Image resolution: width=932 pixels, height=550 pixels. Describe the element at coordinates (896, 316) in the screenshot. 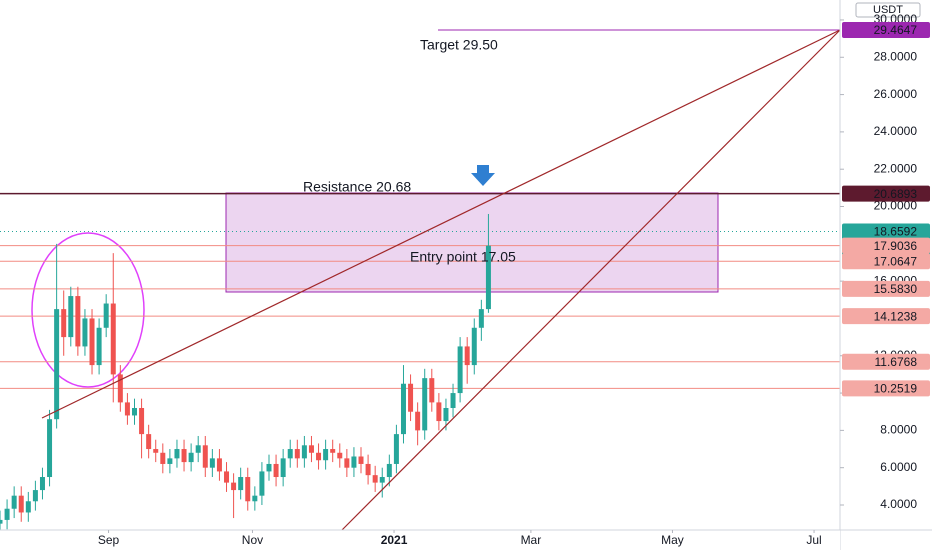

I see `price-tag-label: 14.1238` at that location.